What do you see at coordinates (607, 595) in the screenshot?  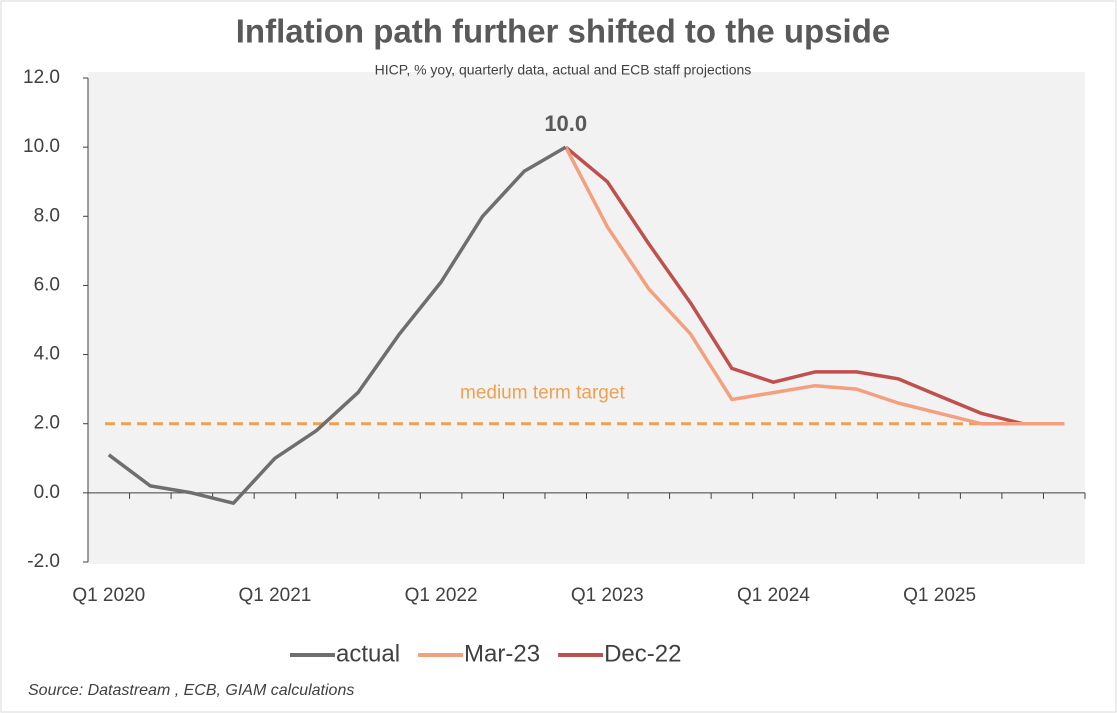 I see `x-tick-label: Q1 2023` at bounding box center [607, 595].